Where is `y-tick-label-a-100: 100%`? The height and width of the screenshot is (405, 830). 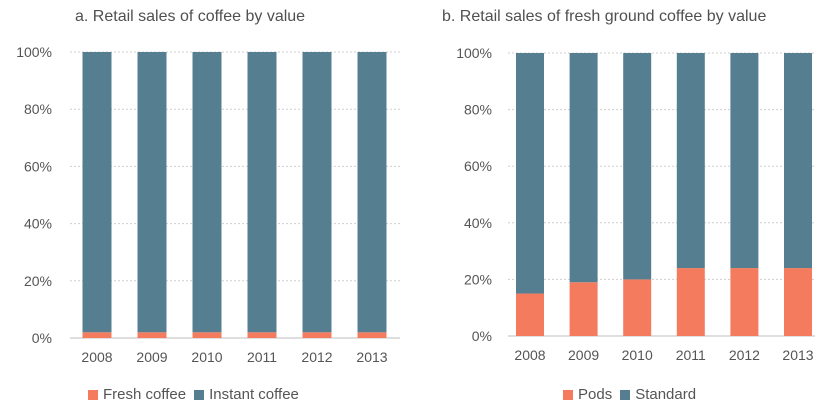 y-tick-label-a-100: 100% is located at coordinates (34, 52).